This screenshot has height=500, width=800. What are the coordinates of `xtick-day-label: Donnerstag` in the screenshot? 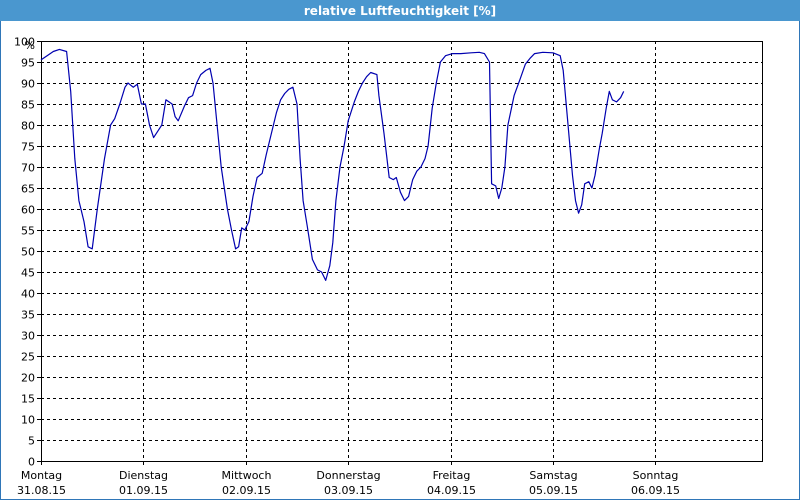 It's located at (348, 475).